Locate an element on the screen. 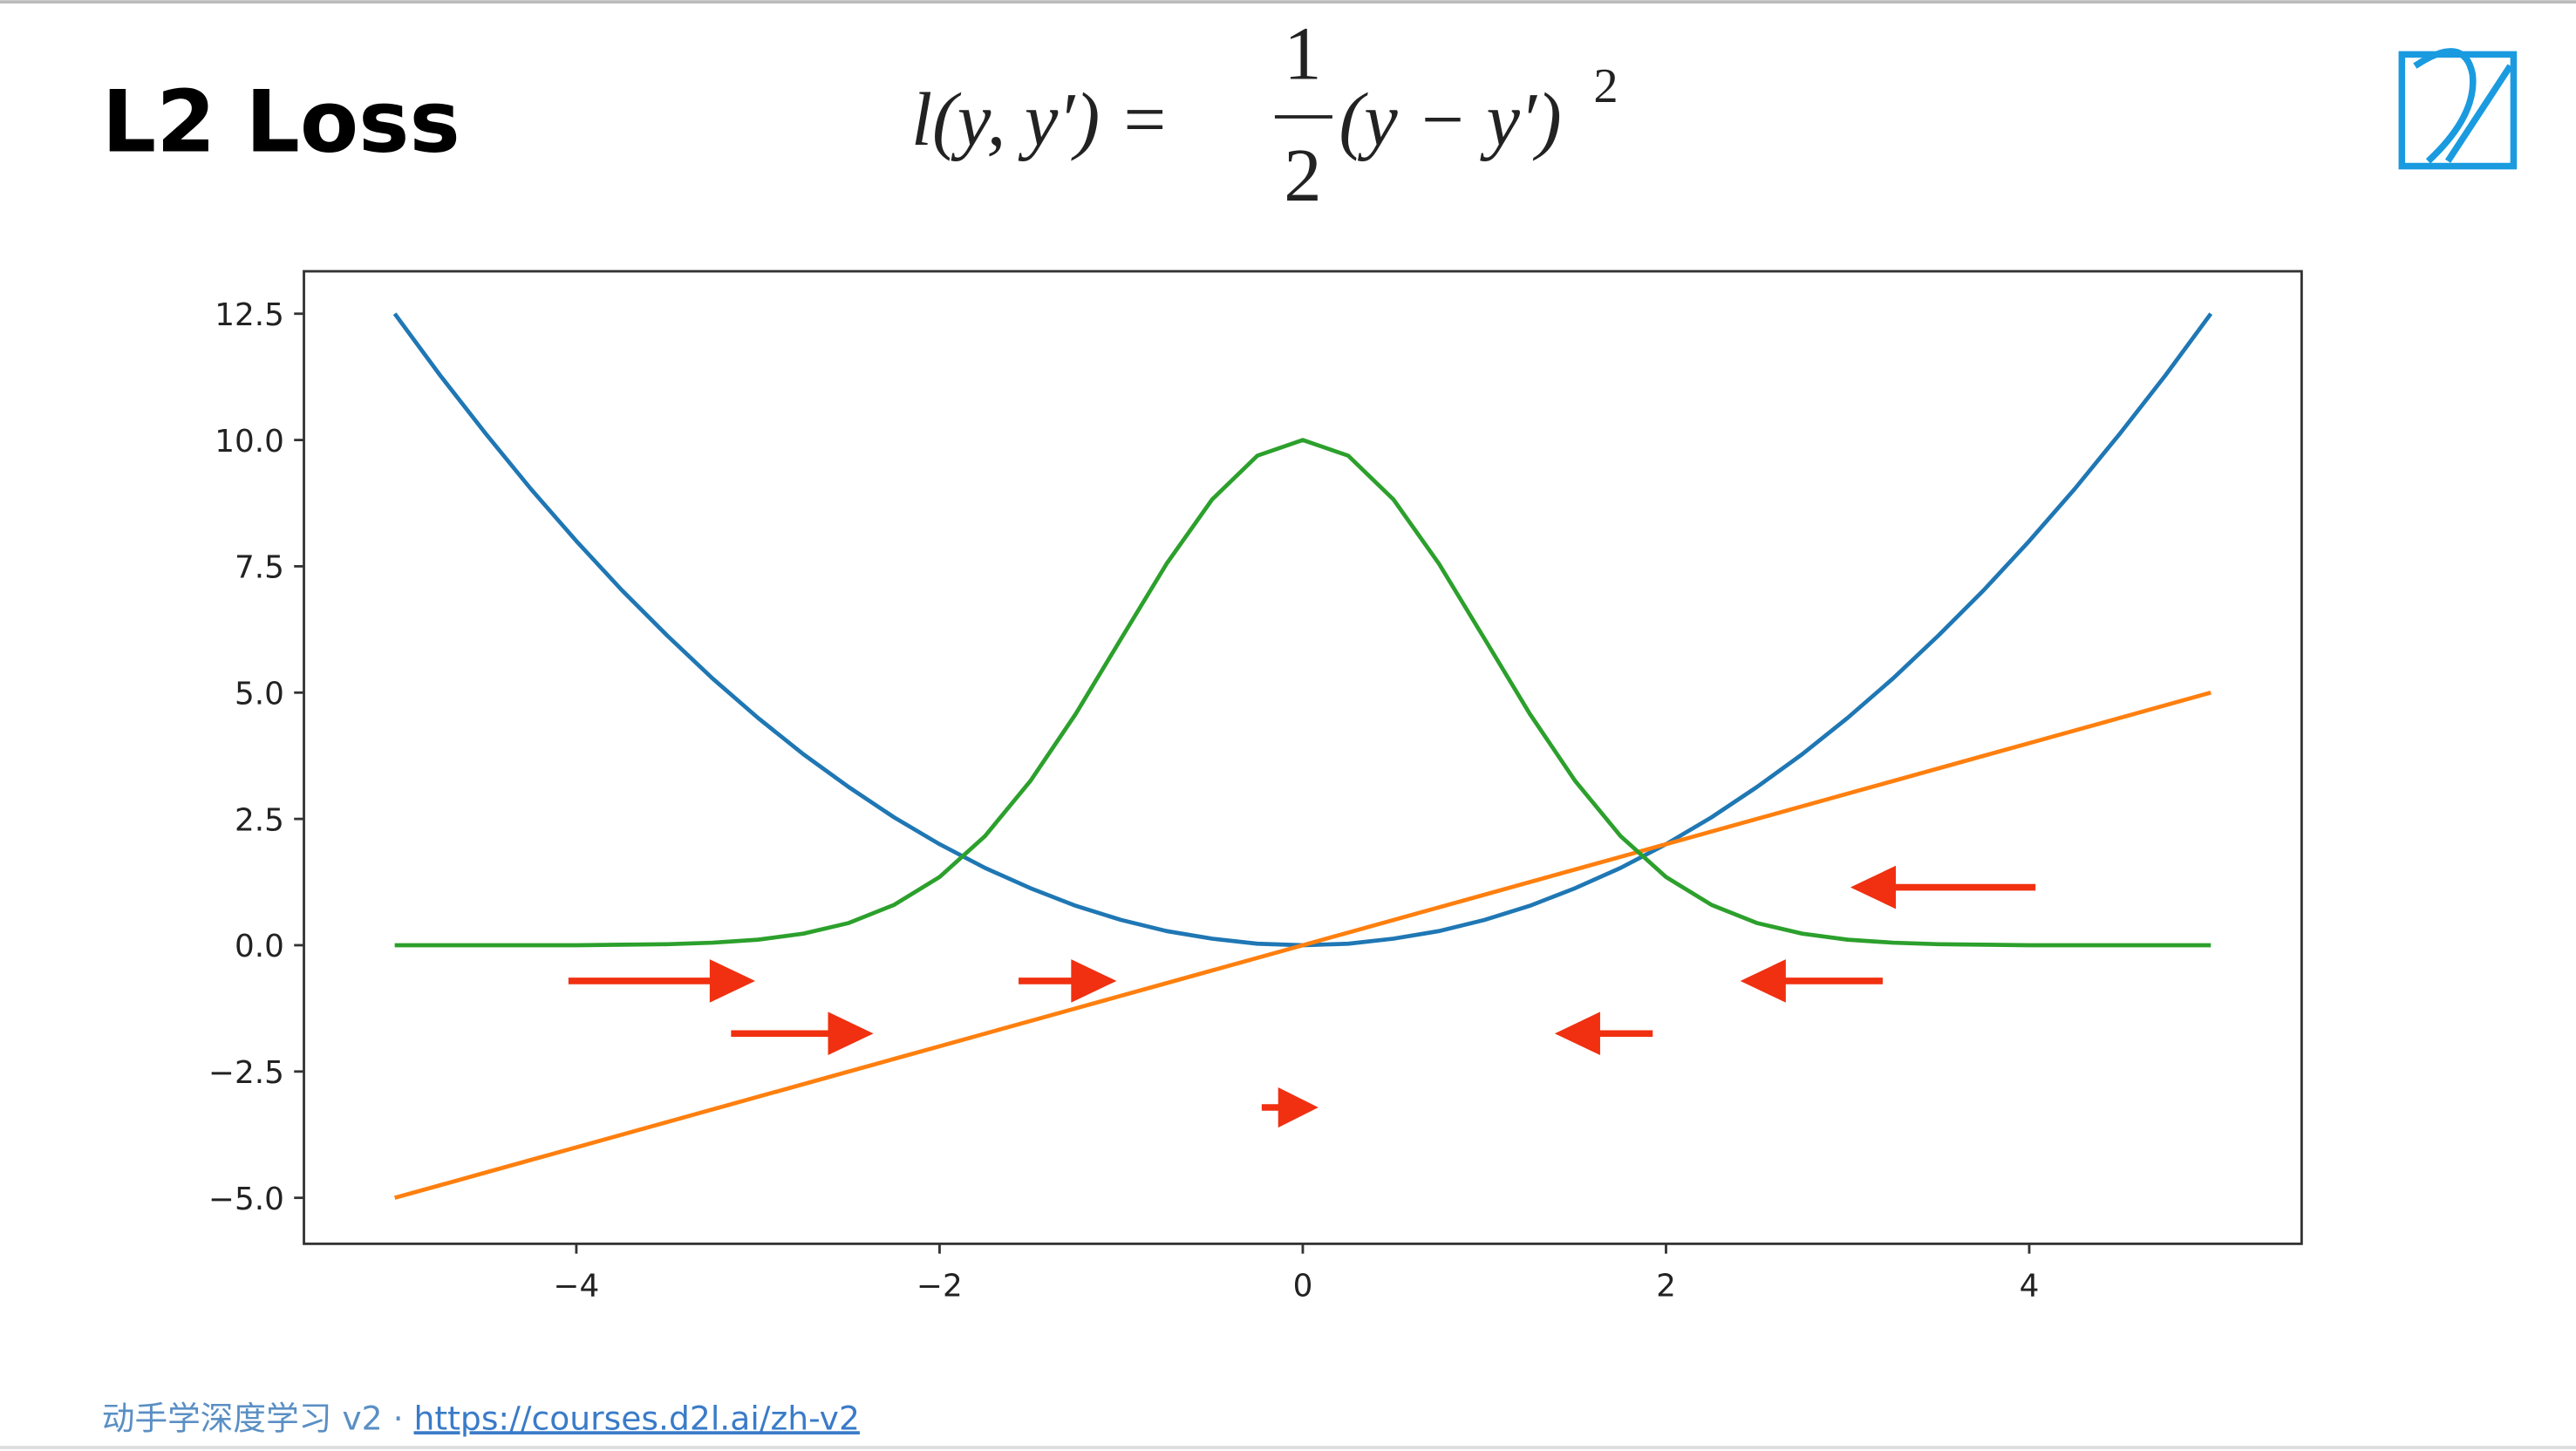 The width and height of the screenshot is (2576, 1451). formula-rhs: (y − y′) is located at coordinates (1450, 119).